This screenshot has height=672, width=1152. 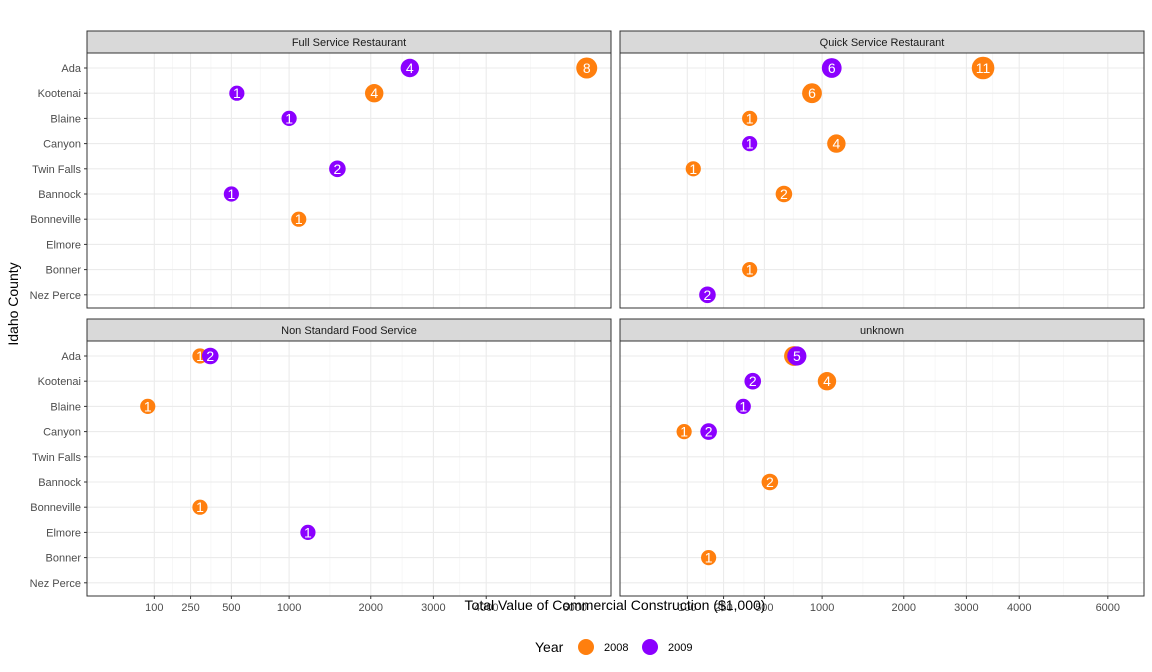 I want to click on point-label: 11, so click(x=983, y=68).